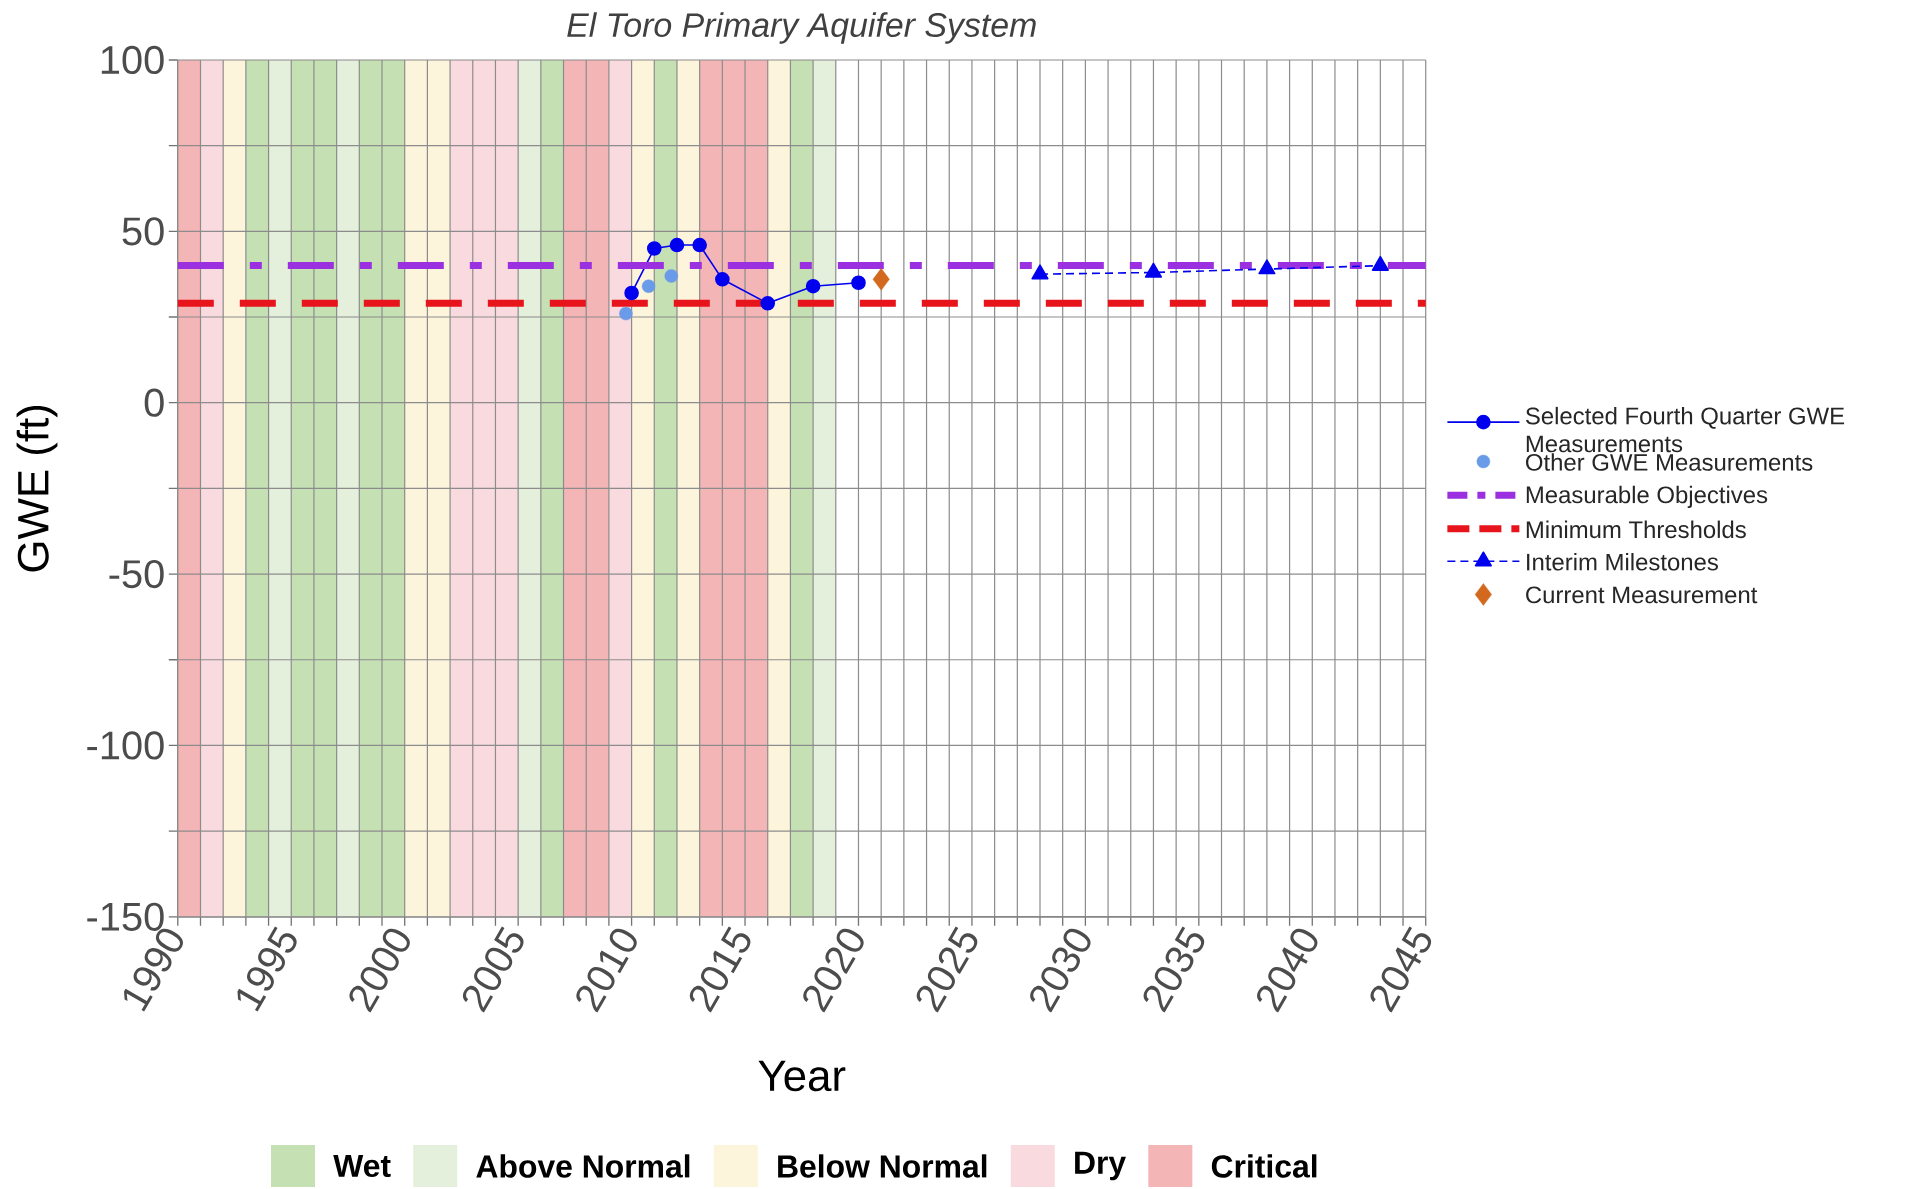 This screenshot has height=1189, width=1909. Describe the element at coordinates (882, 1166) in the screenshot. I see `legend-label: Below Normal` at that location.